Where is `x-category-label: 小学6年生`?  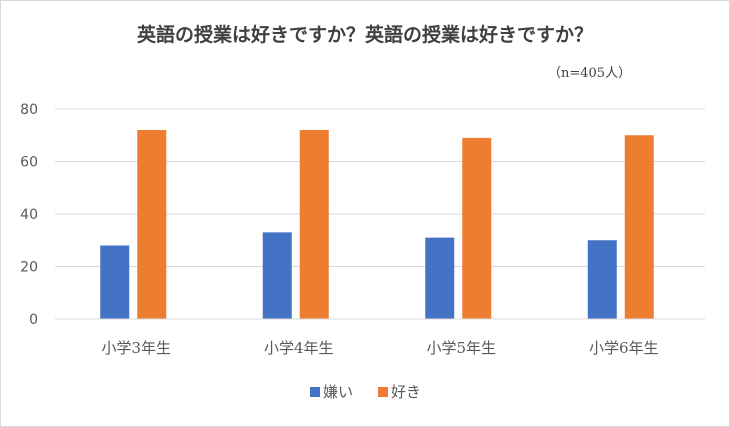 x-category-label: 小学6年生 is located at coordinates (624, 348).